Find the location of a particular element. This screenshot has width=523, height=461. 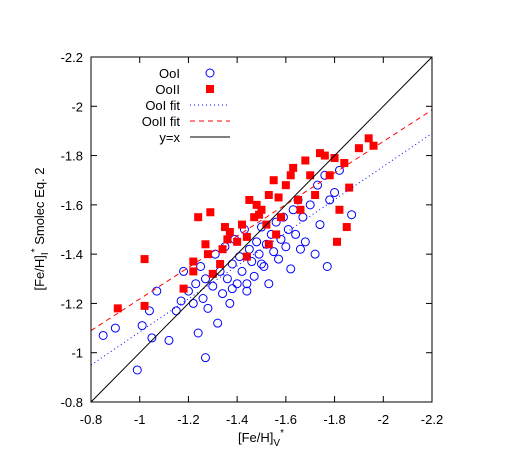

x-axis-label: [Fe/H]V* is located at coordinates (261, 438).